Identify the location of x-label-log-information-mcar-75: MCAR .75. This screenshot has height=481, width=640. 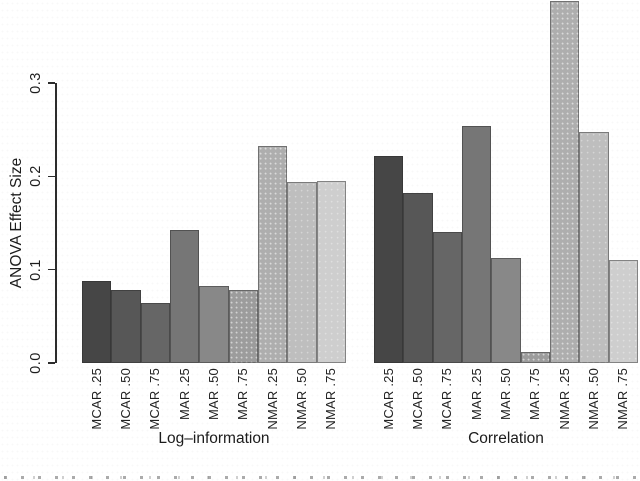
(155, 399).